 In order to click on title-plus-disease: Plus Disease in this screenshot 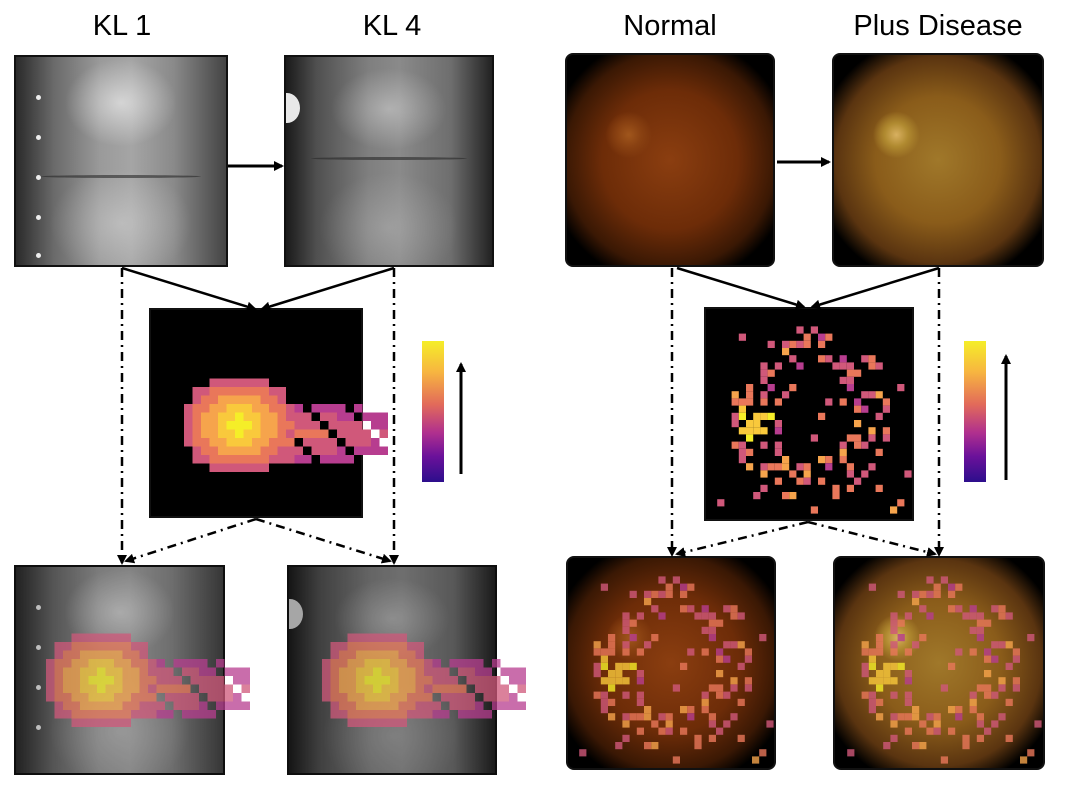, I will do `click(938, 26)`.